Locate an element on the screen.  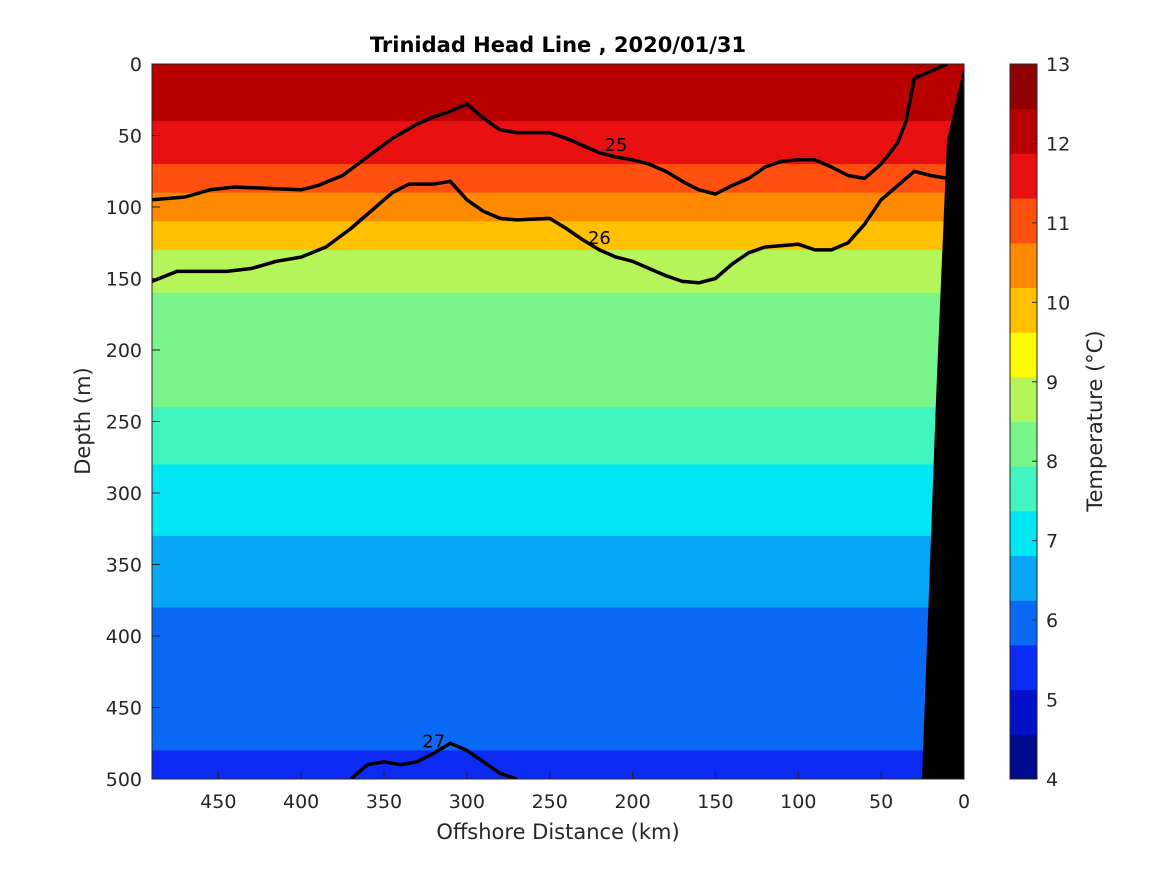
colorbar-tick-label: 11 is located at coordinates (1058, 224).